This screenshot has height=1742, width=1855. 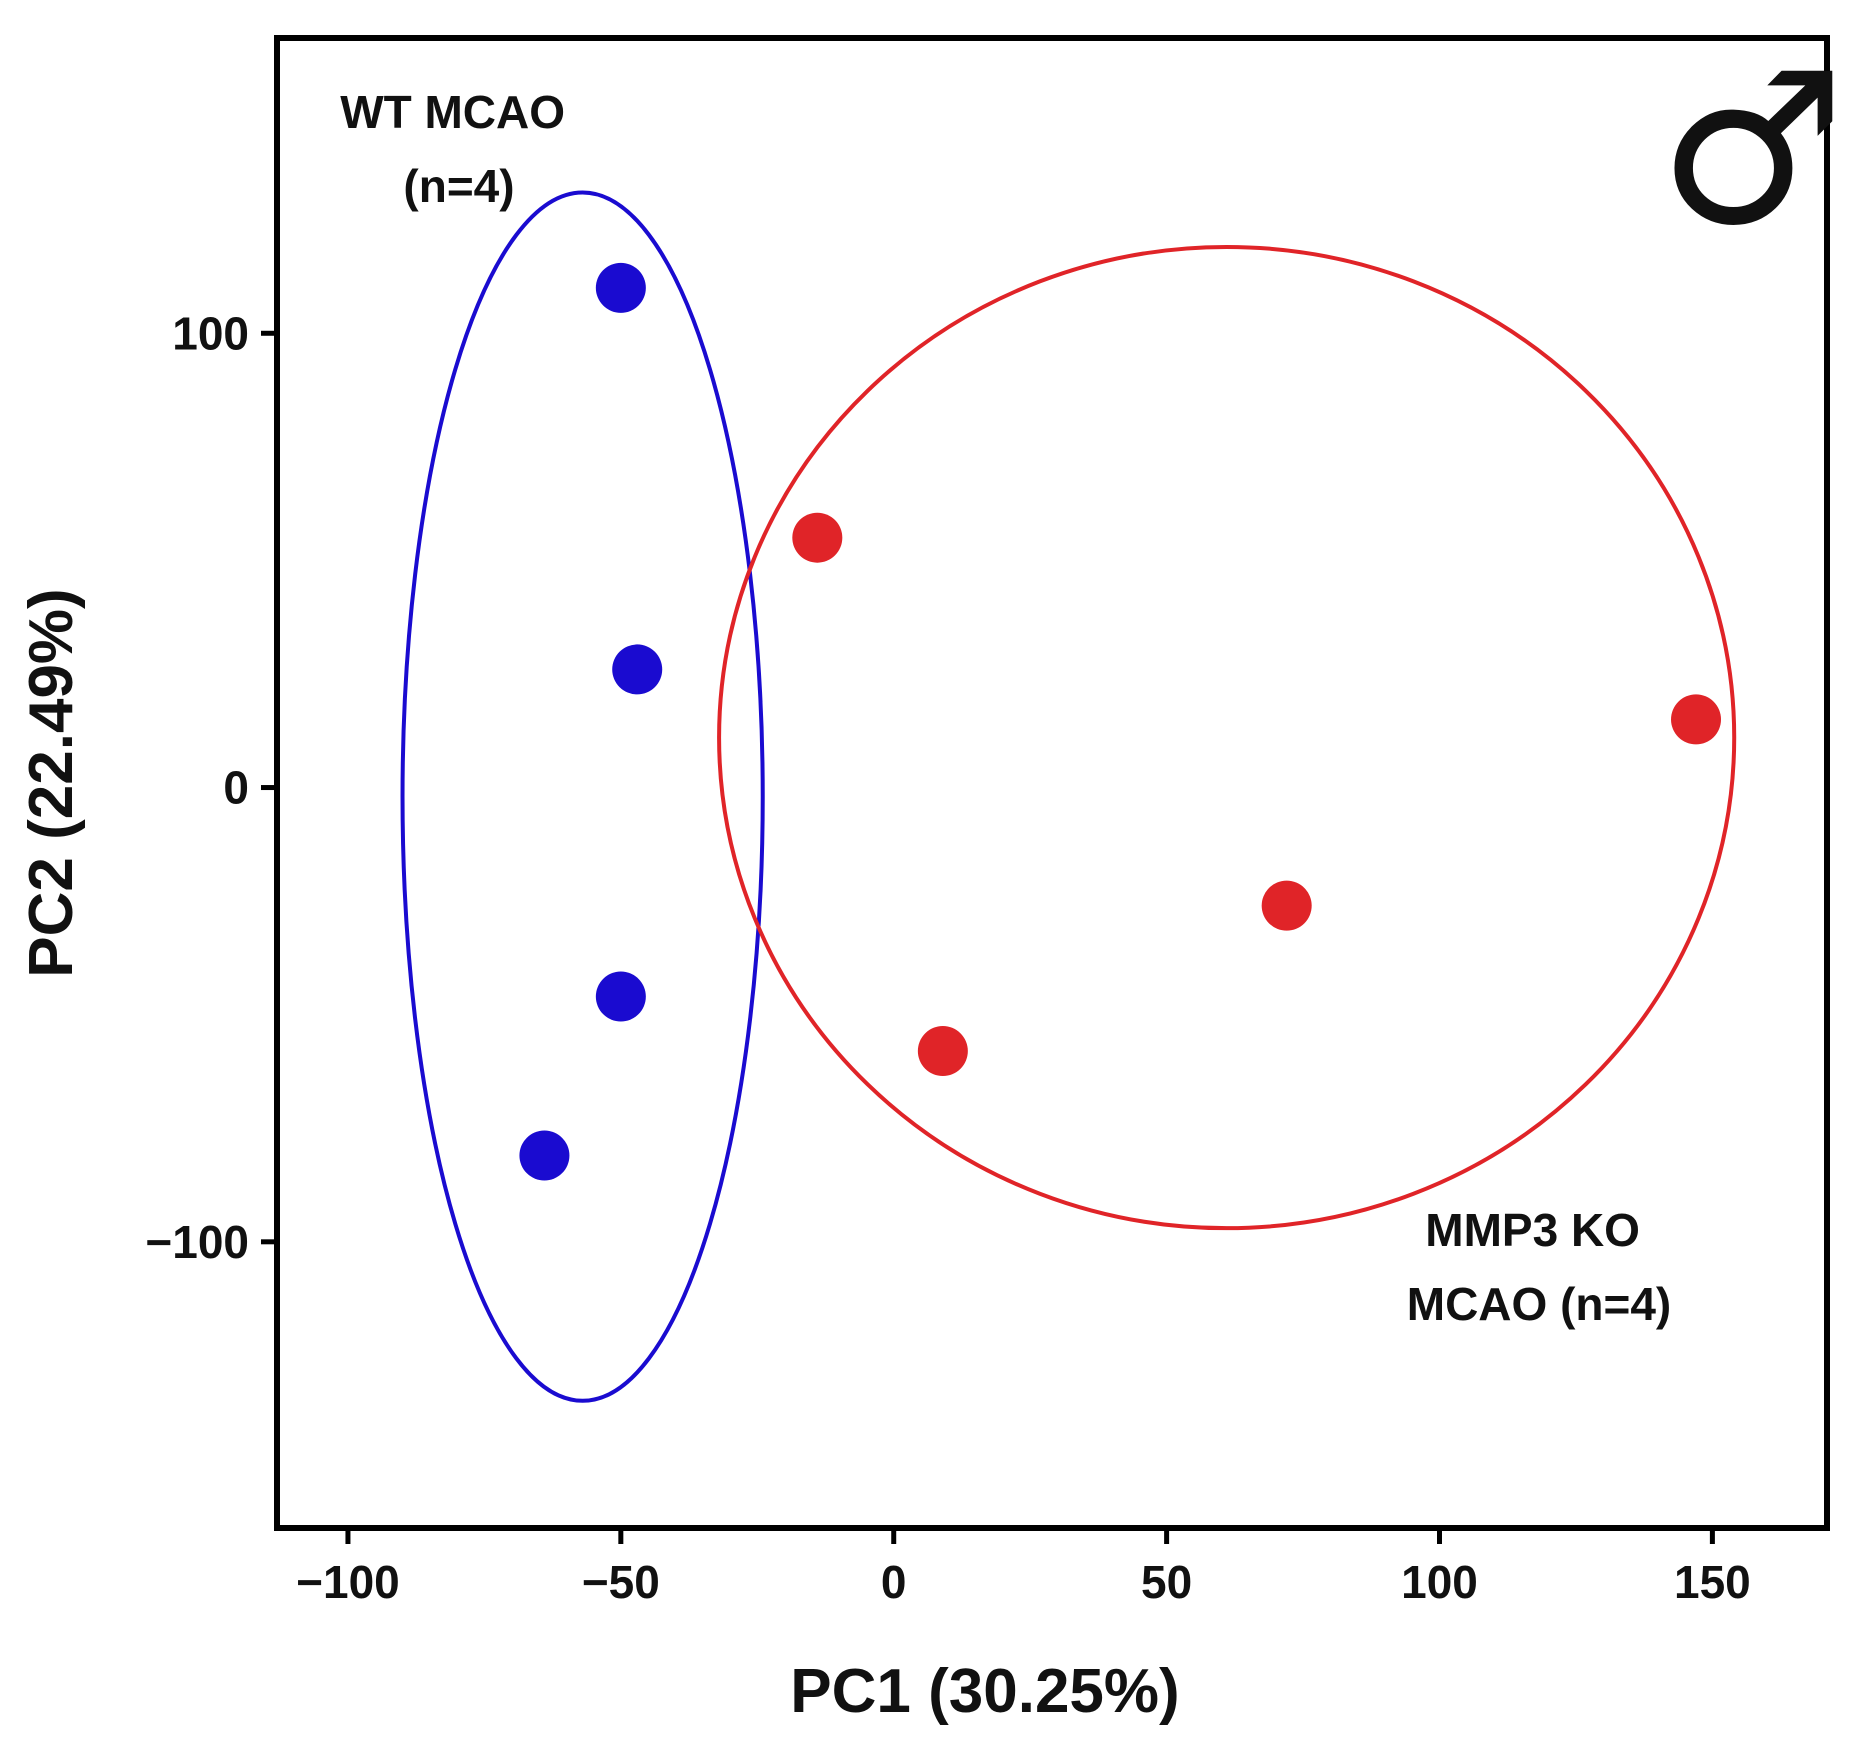 What do you see at coordinates (458, 186) in the screenshot?
I see `wt-group-label-line-2: (n=4)` at bounding box center [458, 186].